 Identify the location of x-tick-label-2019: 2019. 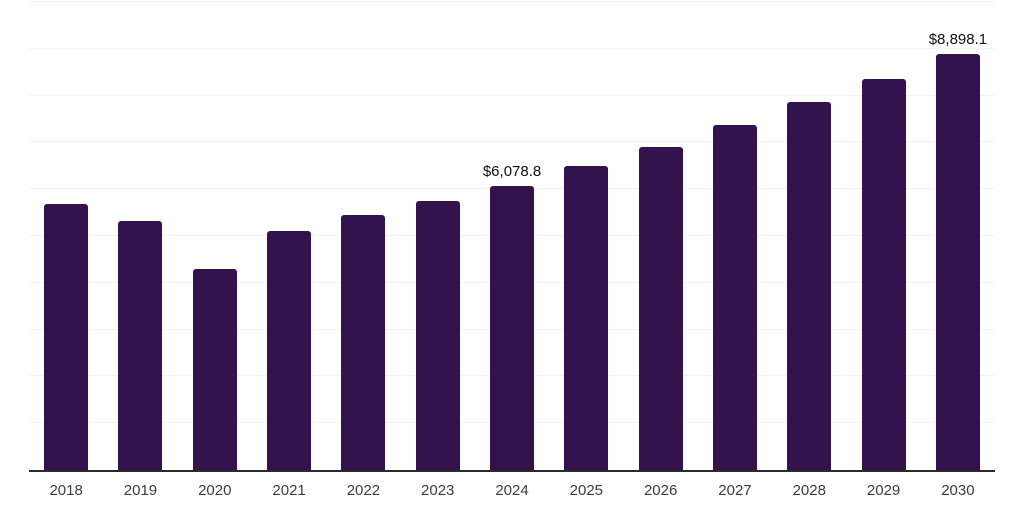
(140, 490).